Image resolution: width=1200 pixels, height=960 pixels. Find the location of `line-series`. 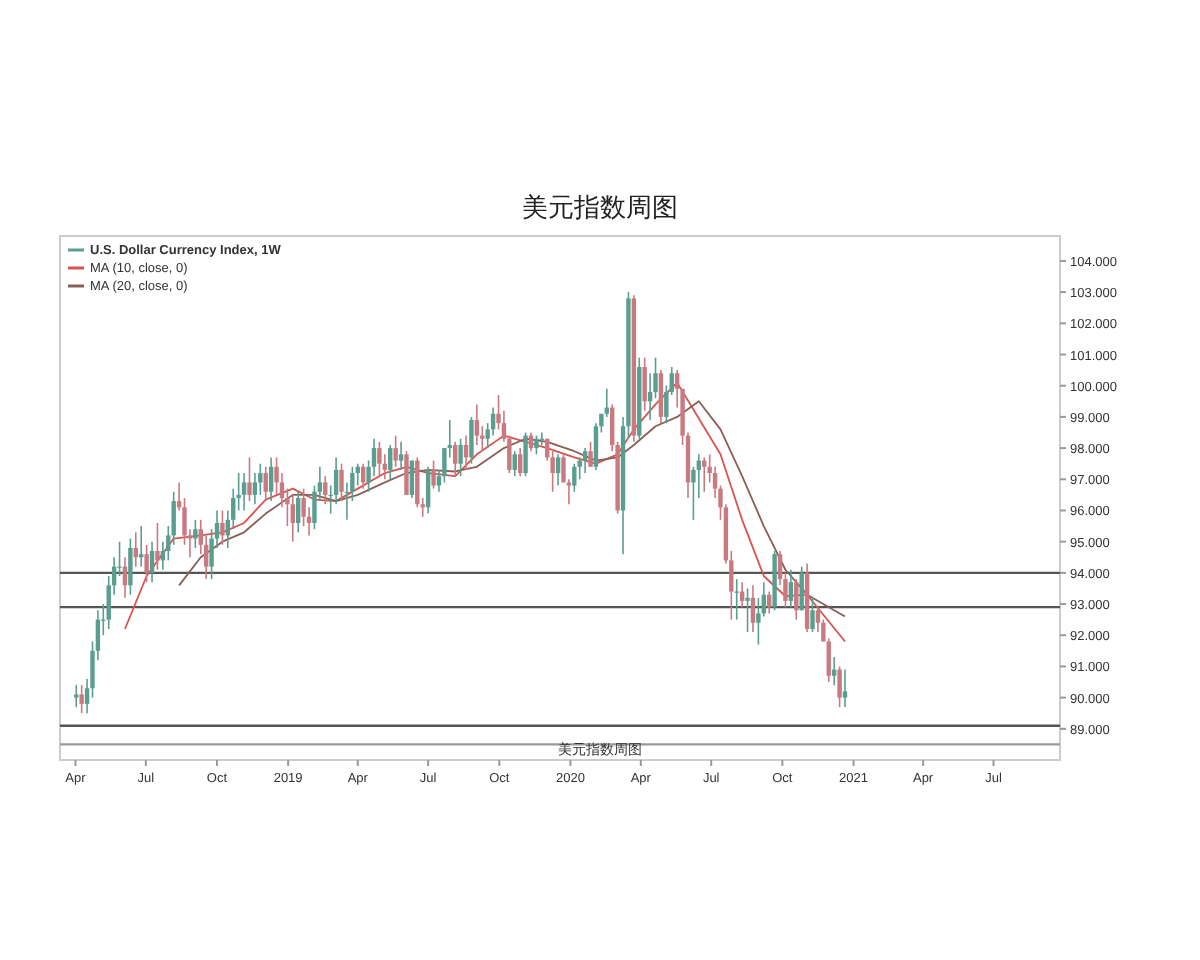

line-series is located at coordinates (512, 509).